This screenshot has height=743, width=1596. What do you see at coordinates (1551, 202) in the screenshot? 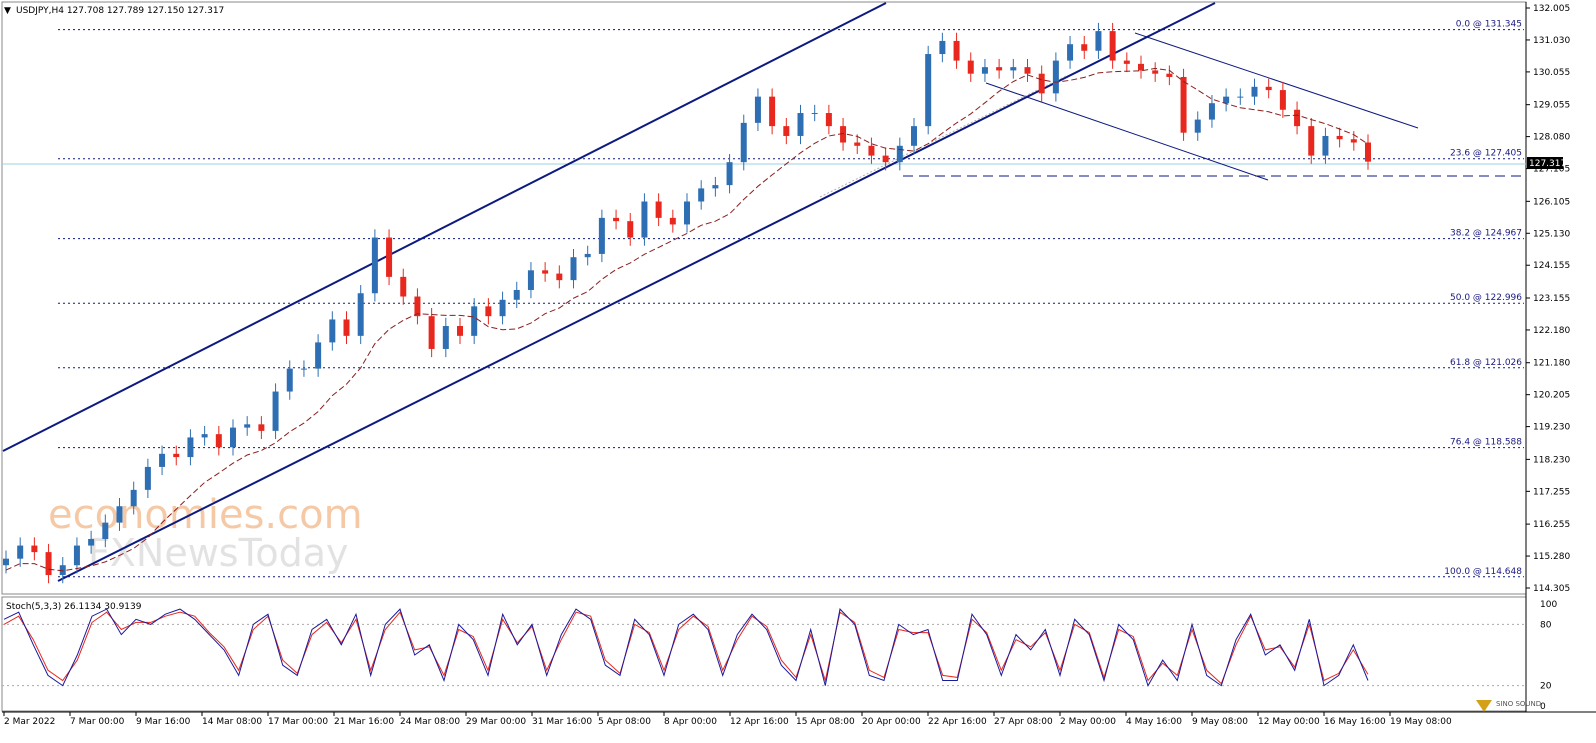
I see `price-tick-label: 126.105` at bounding box center [1551, 202].